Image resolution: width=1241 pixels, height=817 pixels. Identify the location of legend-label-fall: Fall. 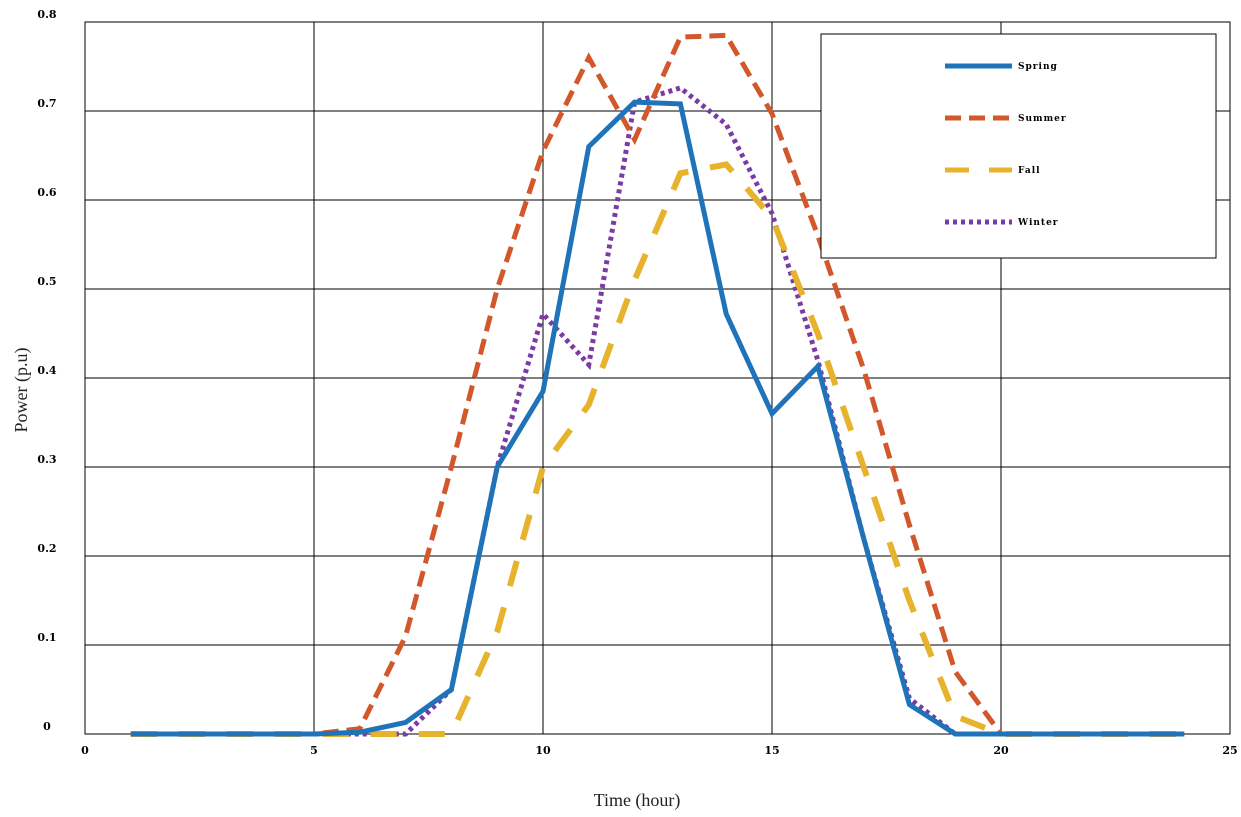
(1029, 171).